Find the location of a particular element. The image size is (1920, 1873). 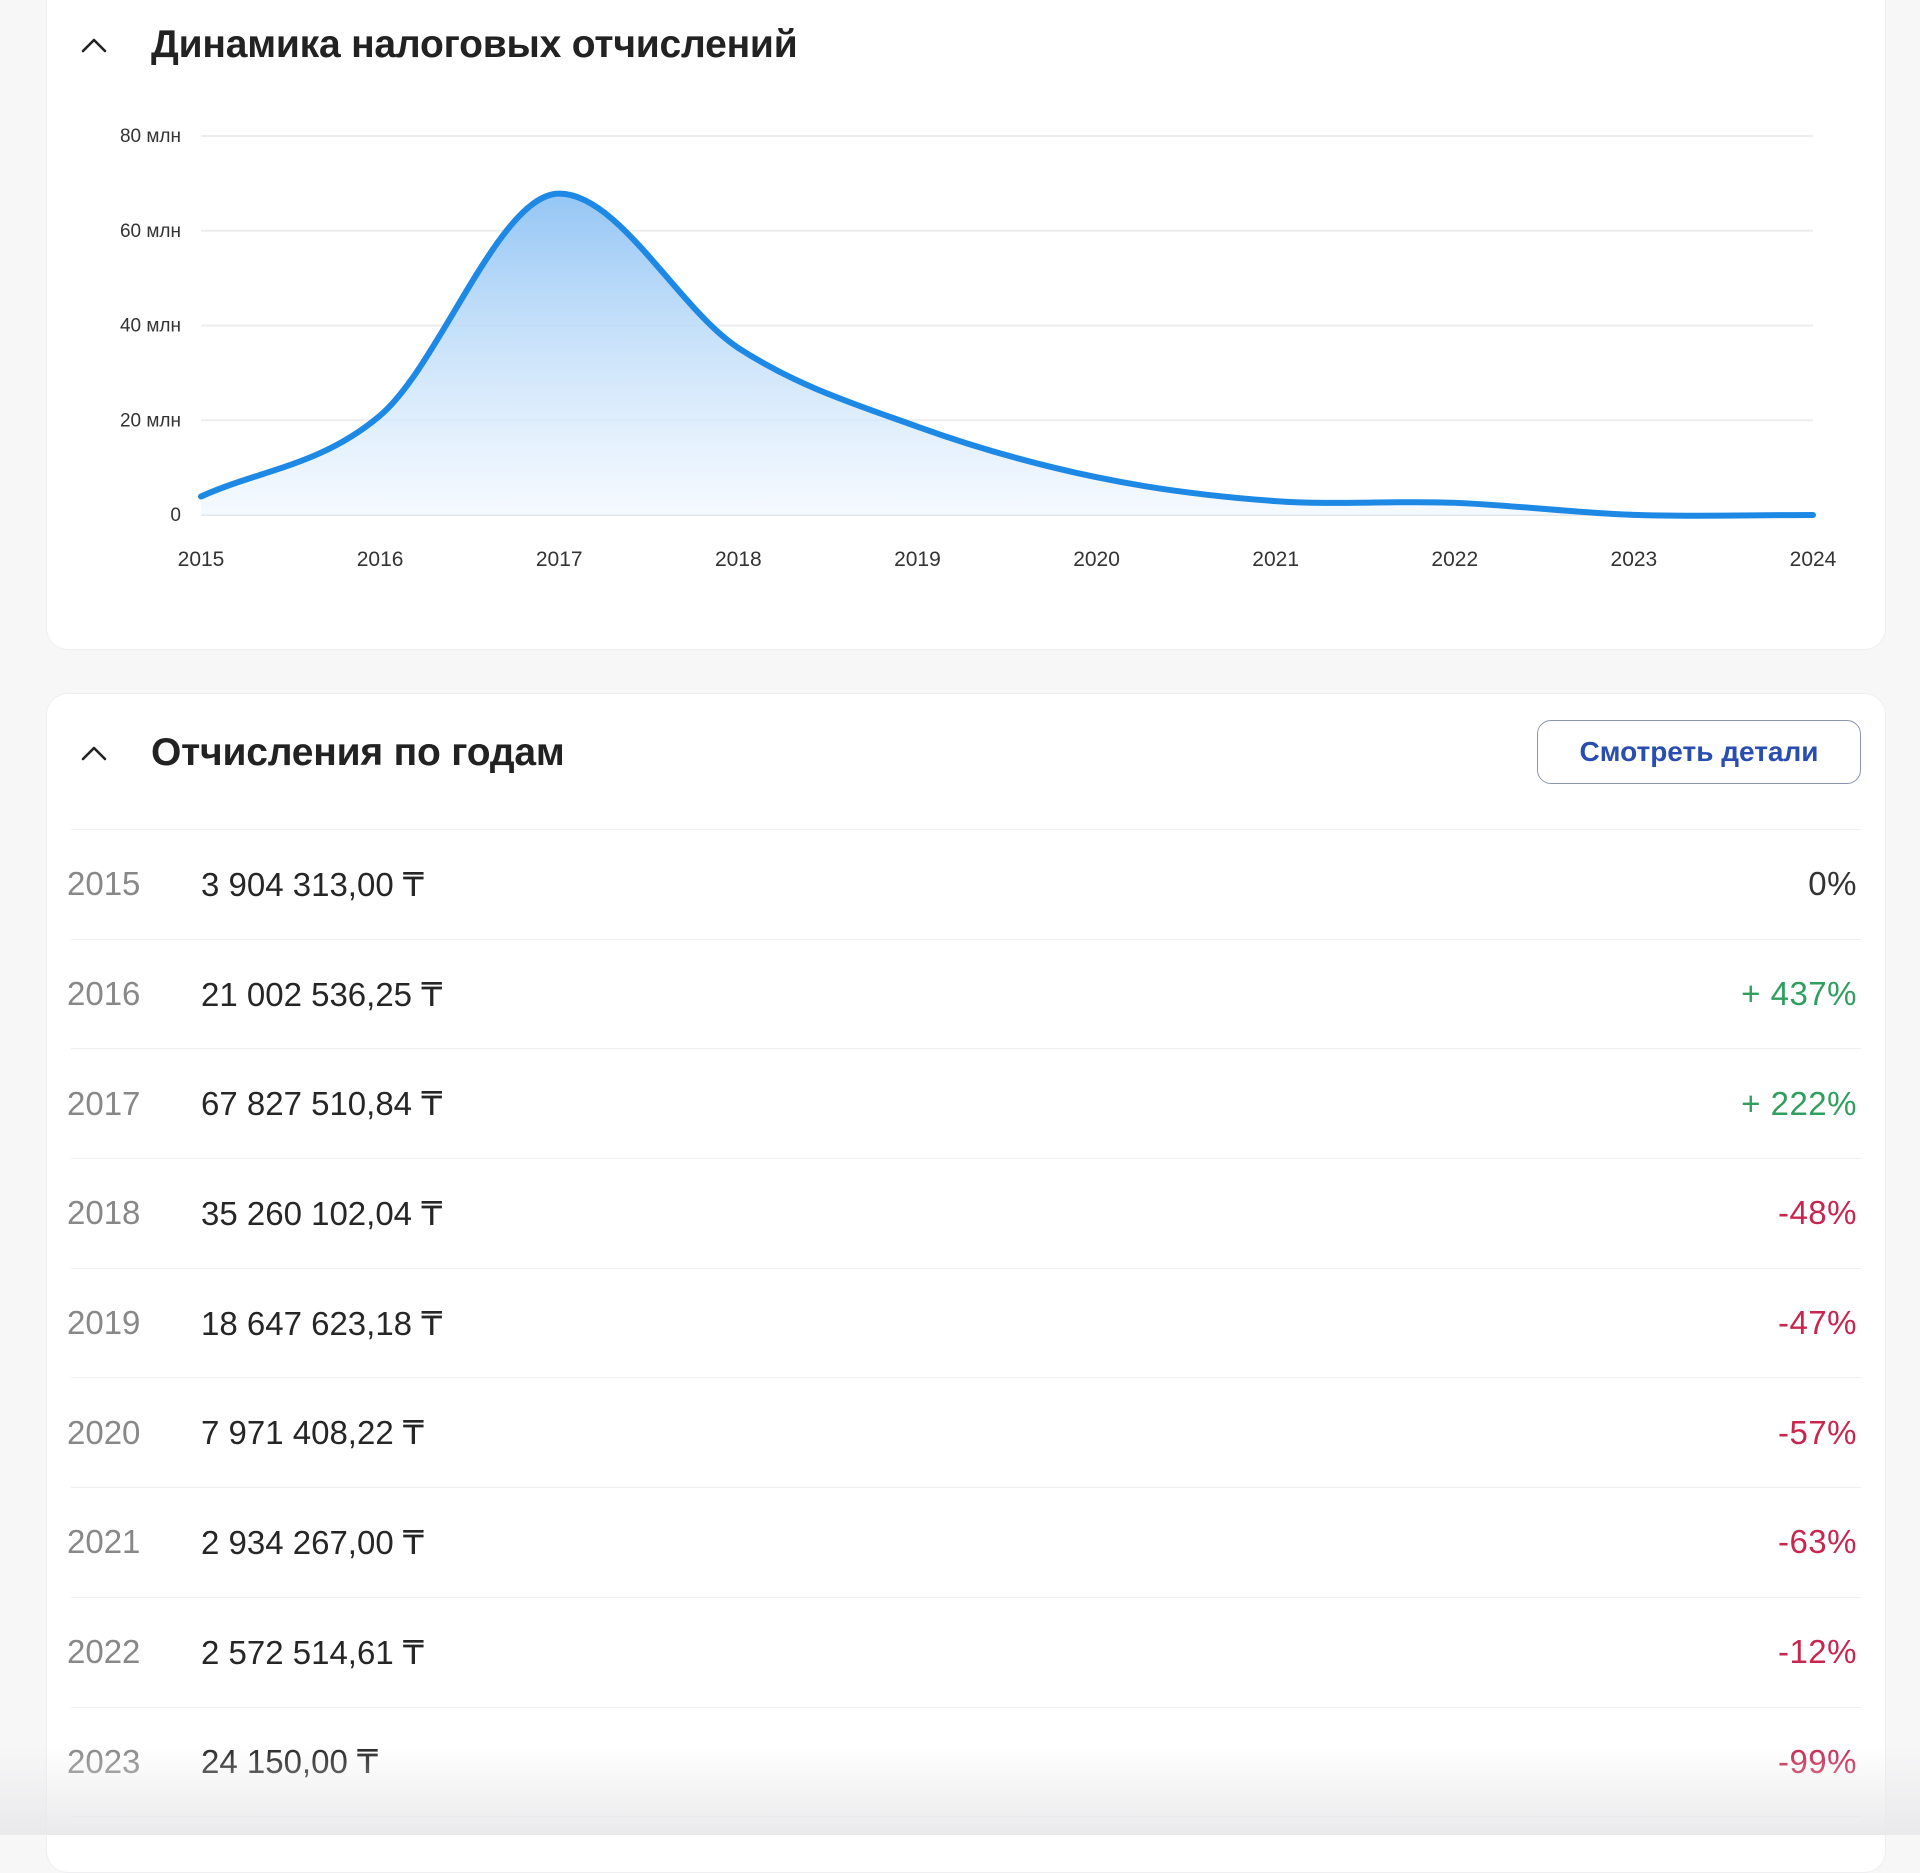

x-axis-label: 2022 is located at coordinates (1454, 559).